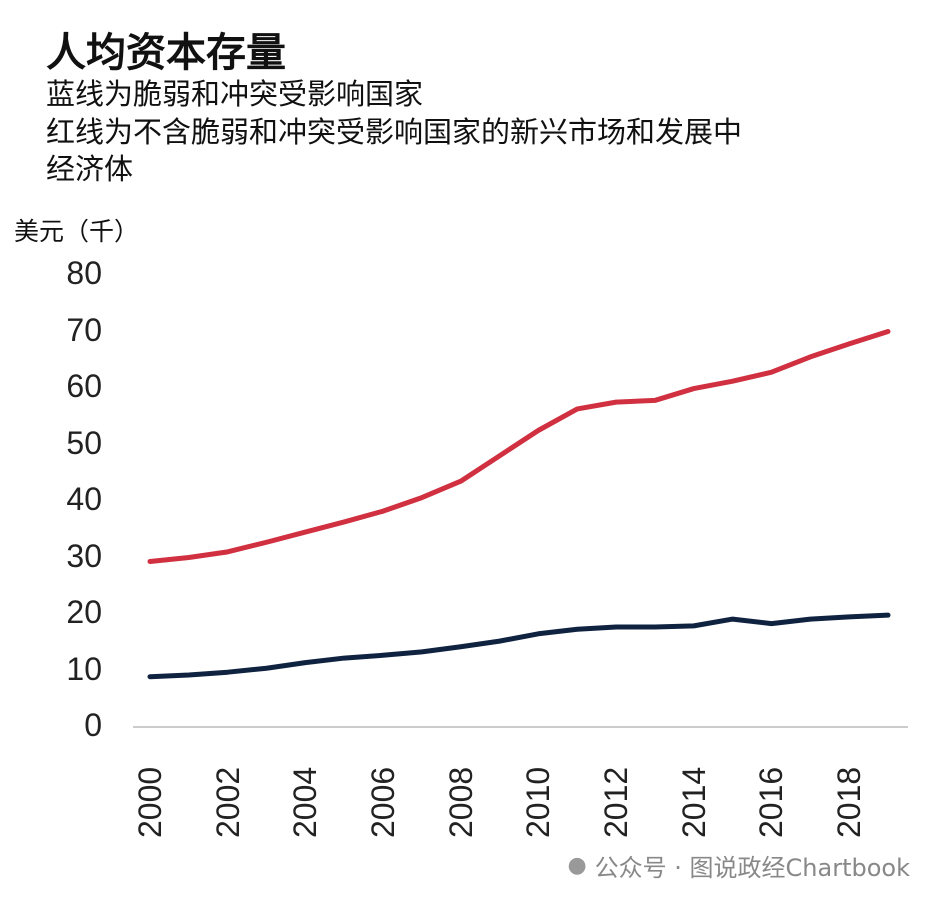  What do you see at coordinates (84, 668) in the screenshot?
I see `y-tick-label: 10` at bounding box center [84, 668].